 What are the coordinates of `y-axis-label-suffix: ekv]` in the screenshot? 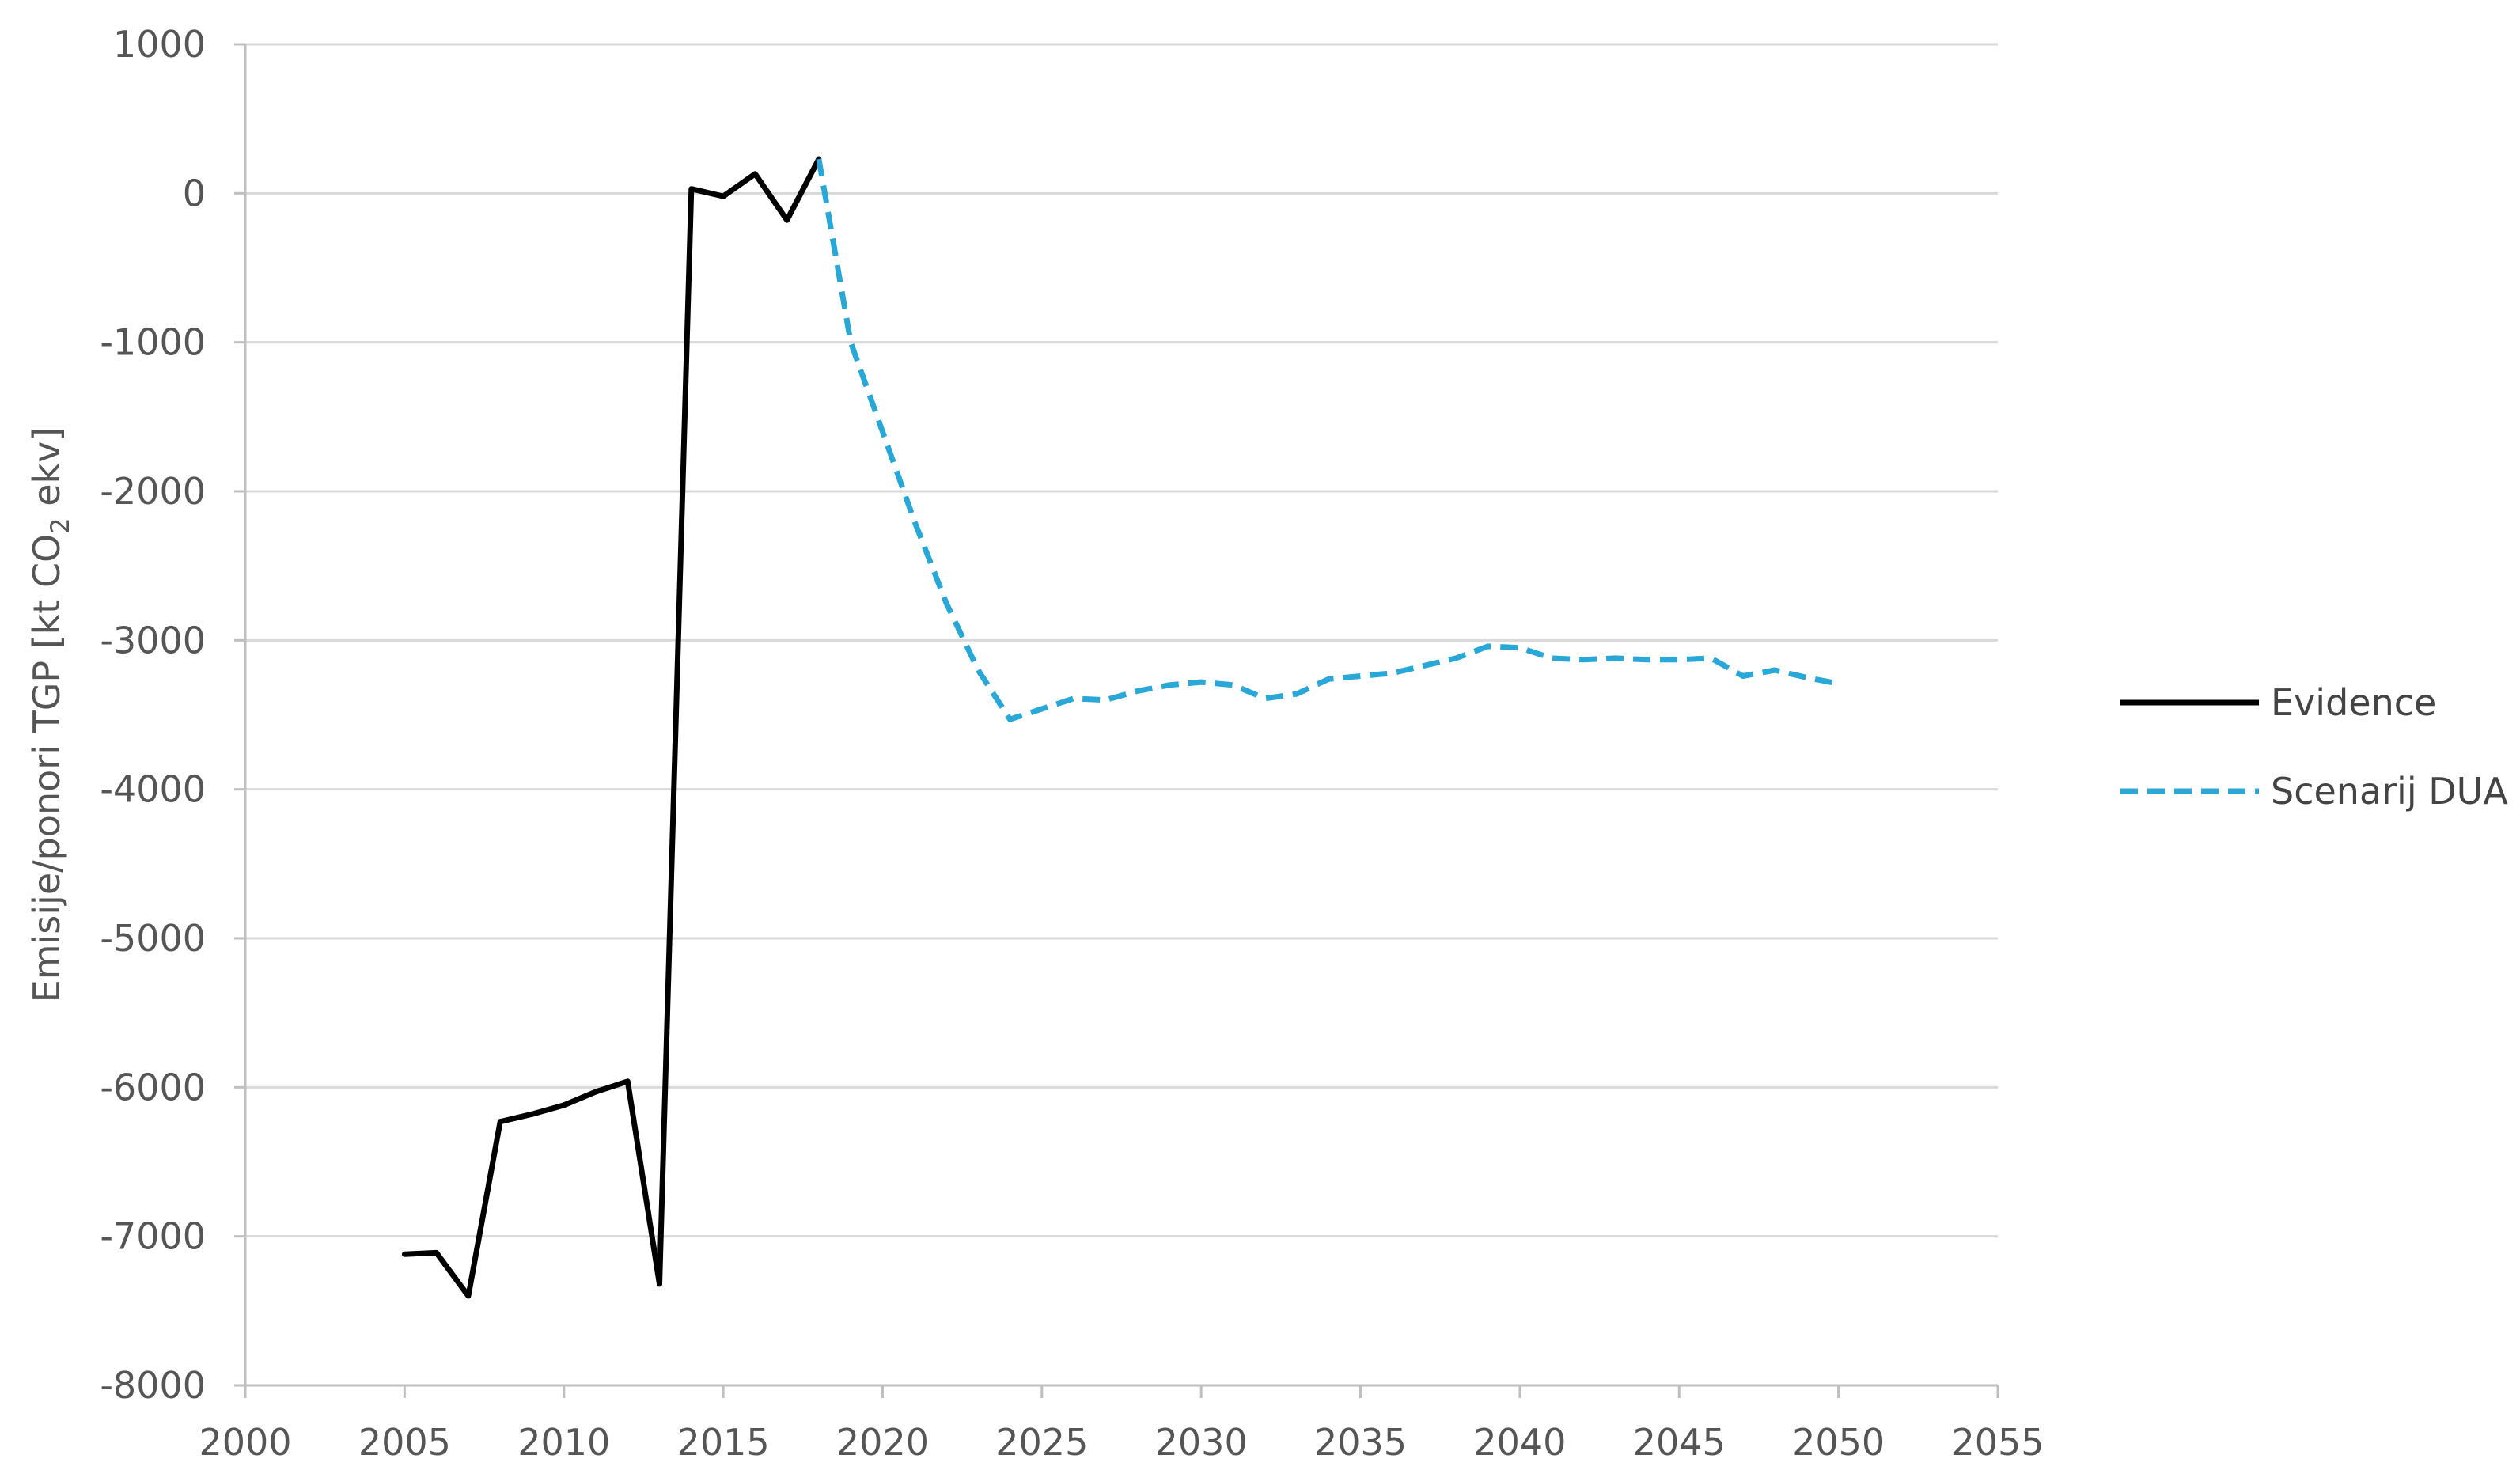 It's located at (46, 472).